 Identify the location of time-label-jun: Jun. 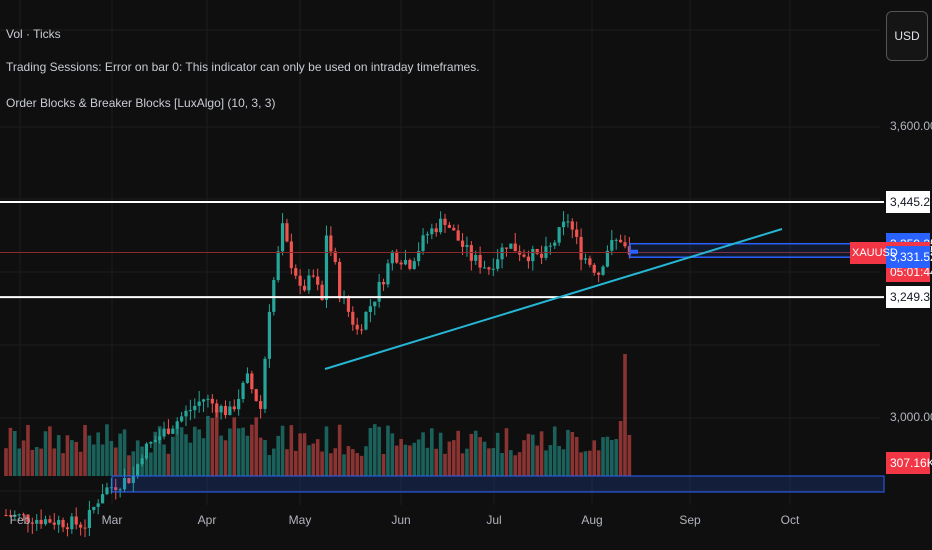
(400, 520).